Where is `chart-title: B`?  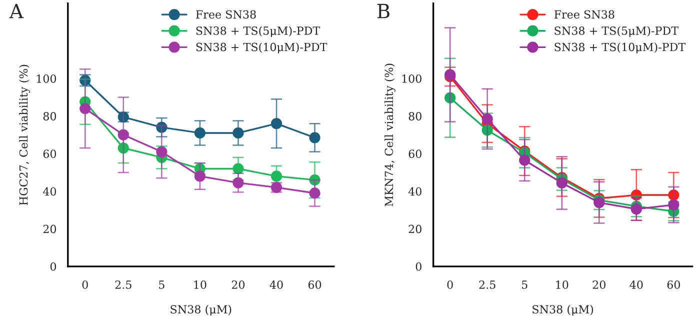
chart-title: B is located at coordinates (383, 11).